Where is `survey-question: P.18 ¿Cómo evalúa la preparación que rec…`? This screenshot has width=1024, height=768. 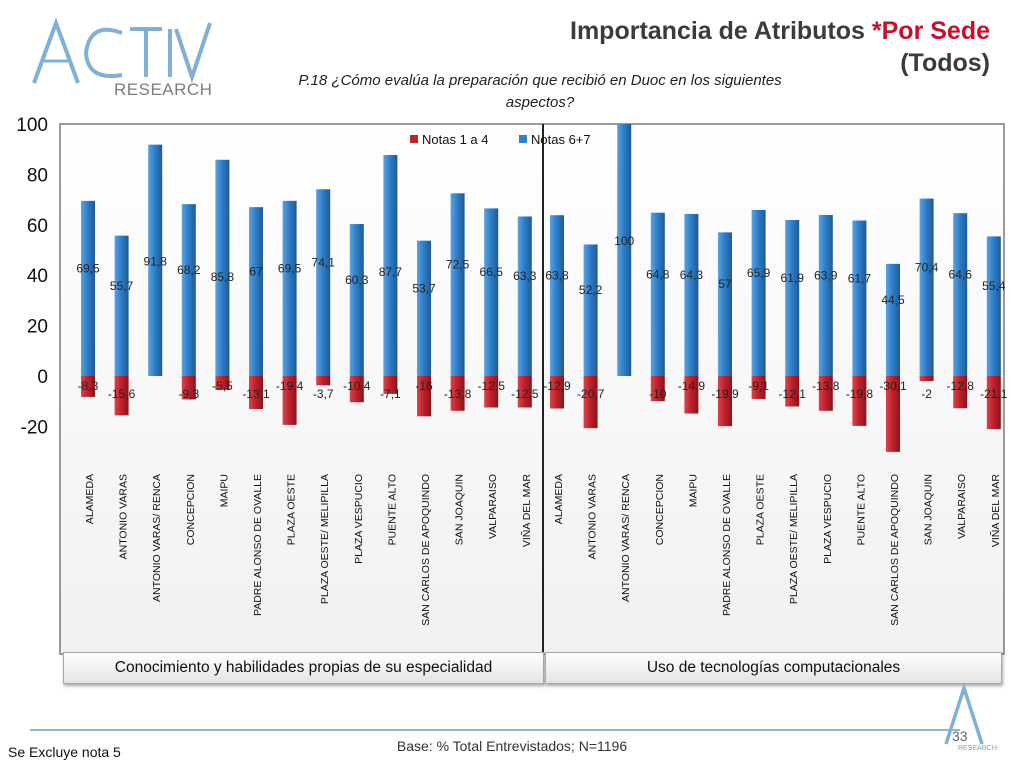 survey-question: P.18 ¿Cómo evalúa la preparación que rec… is located at coordinates (540, 92).